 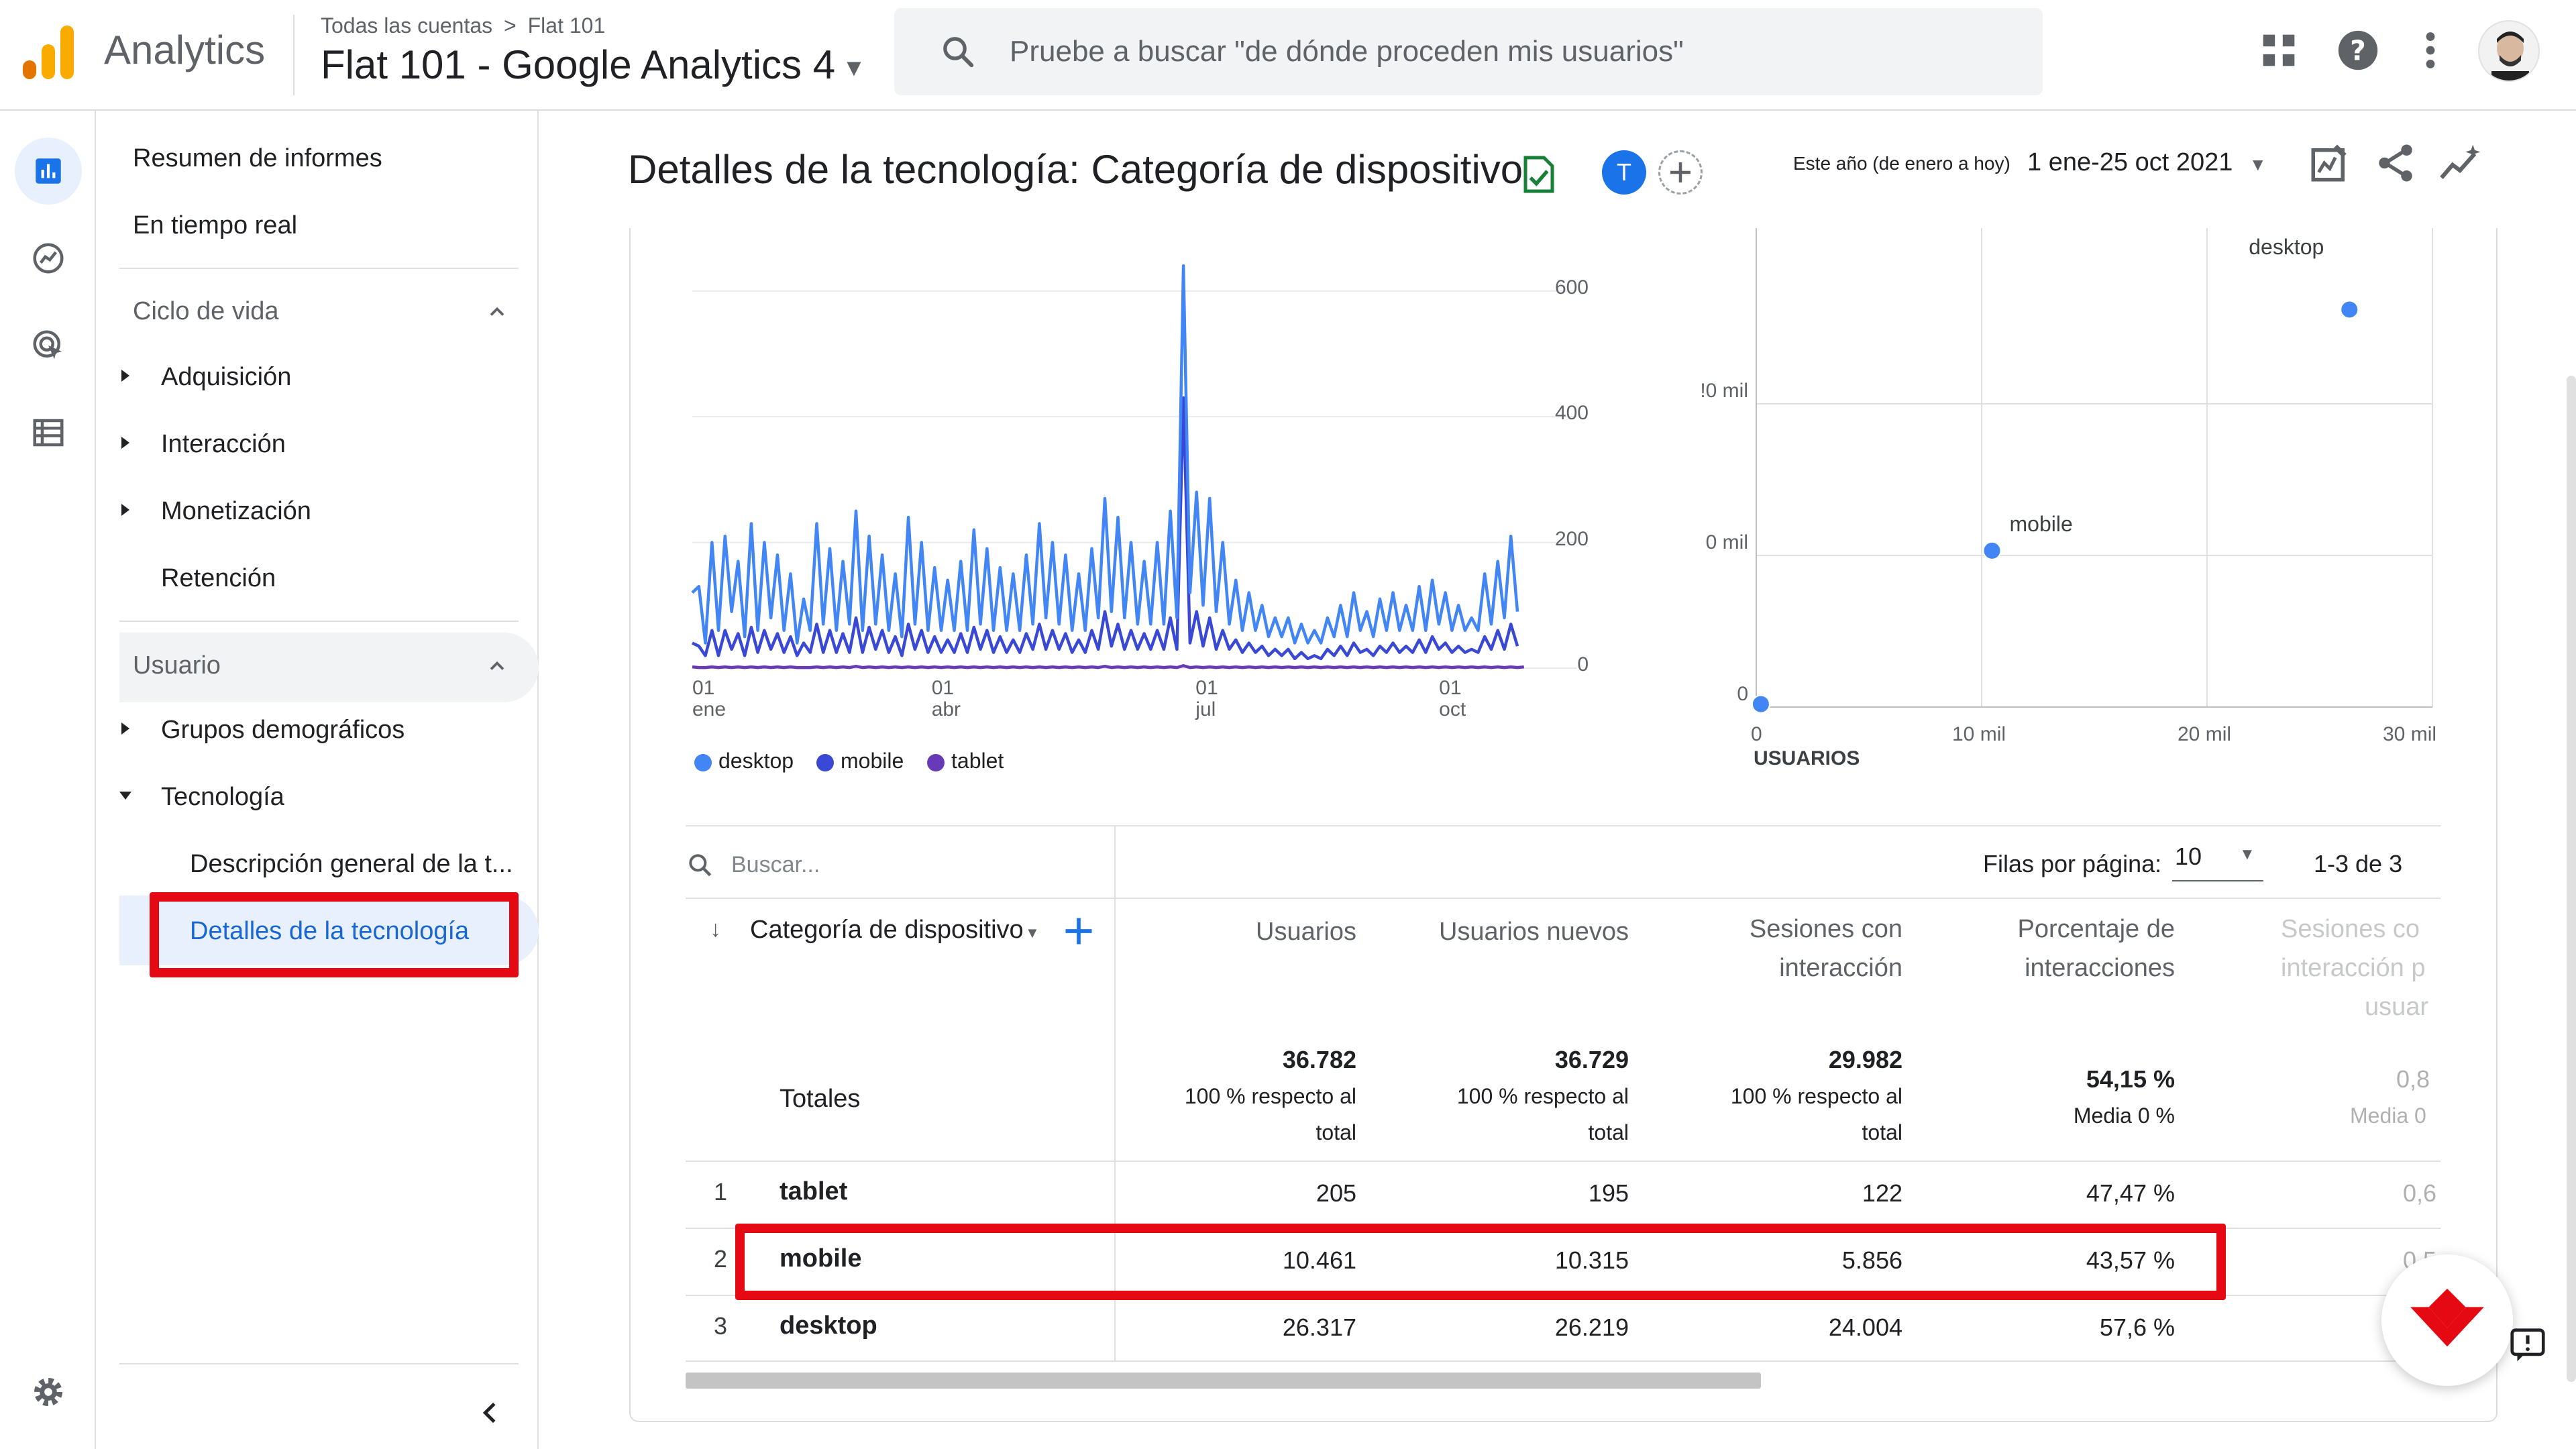 I want to click on brand-widget-button, so click(x=2447, y=1320).